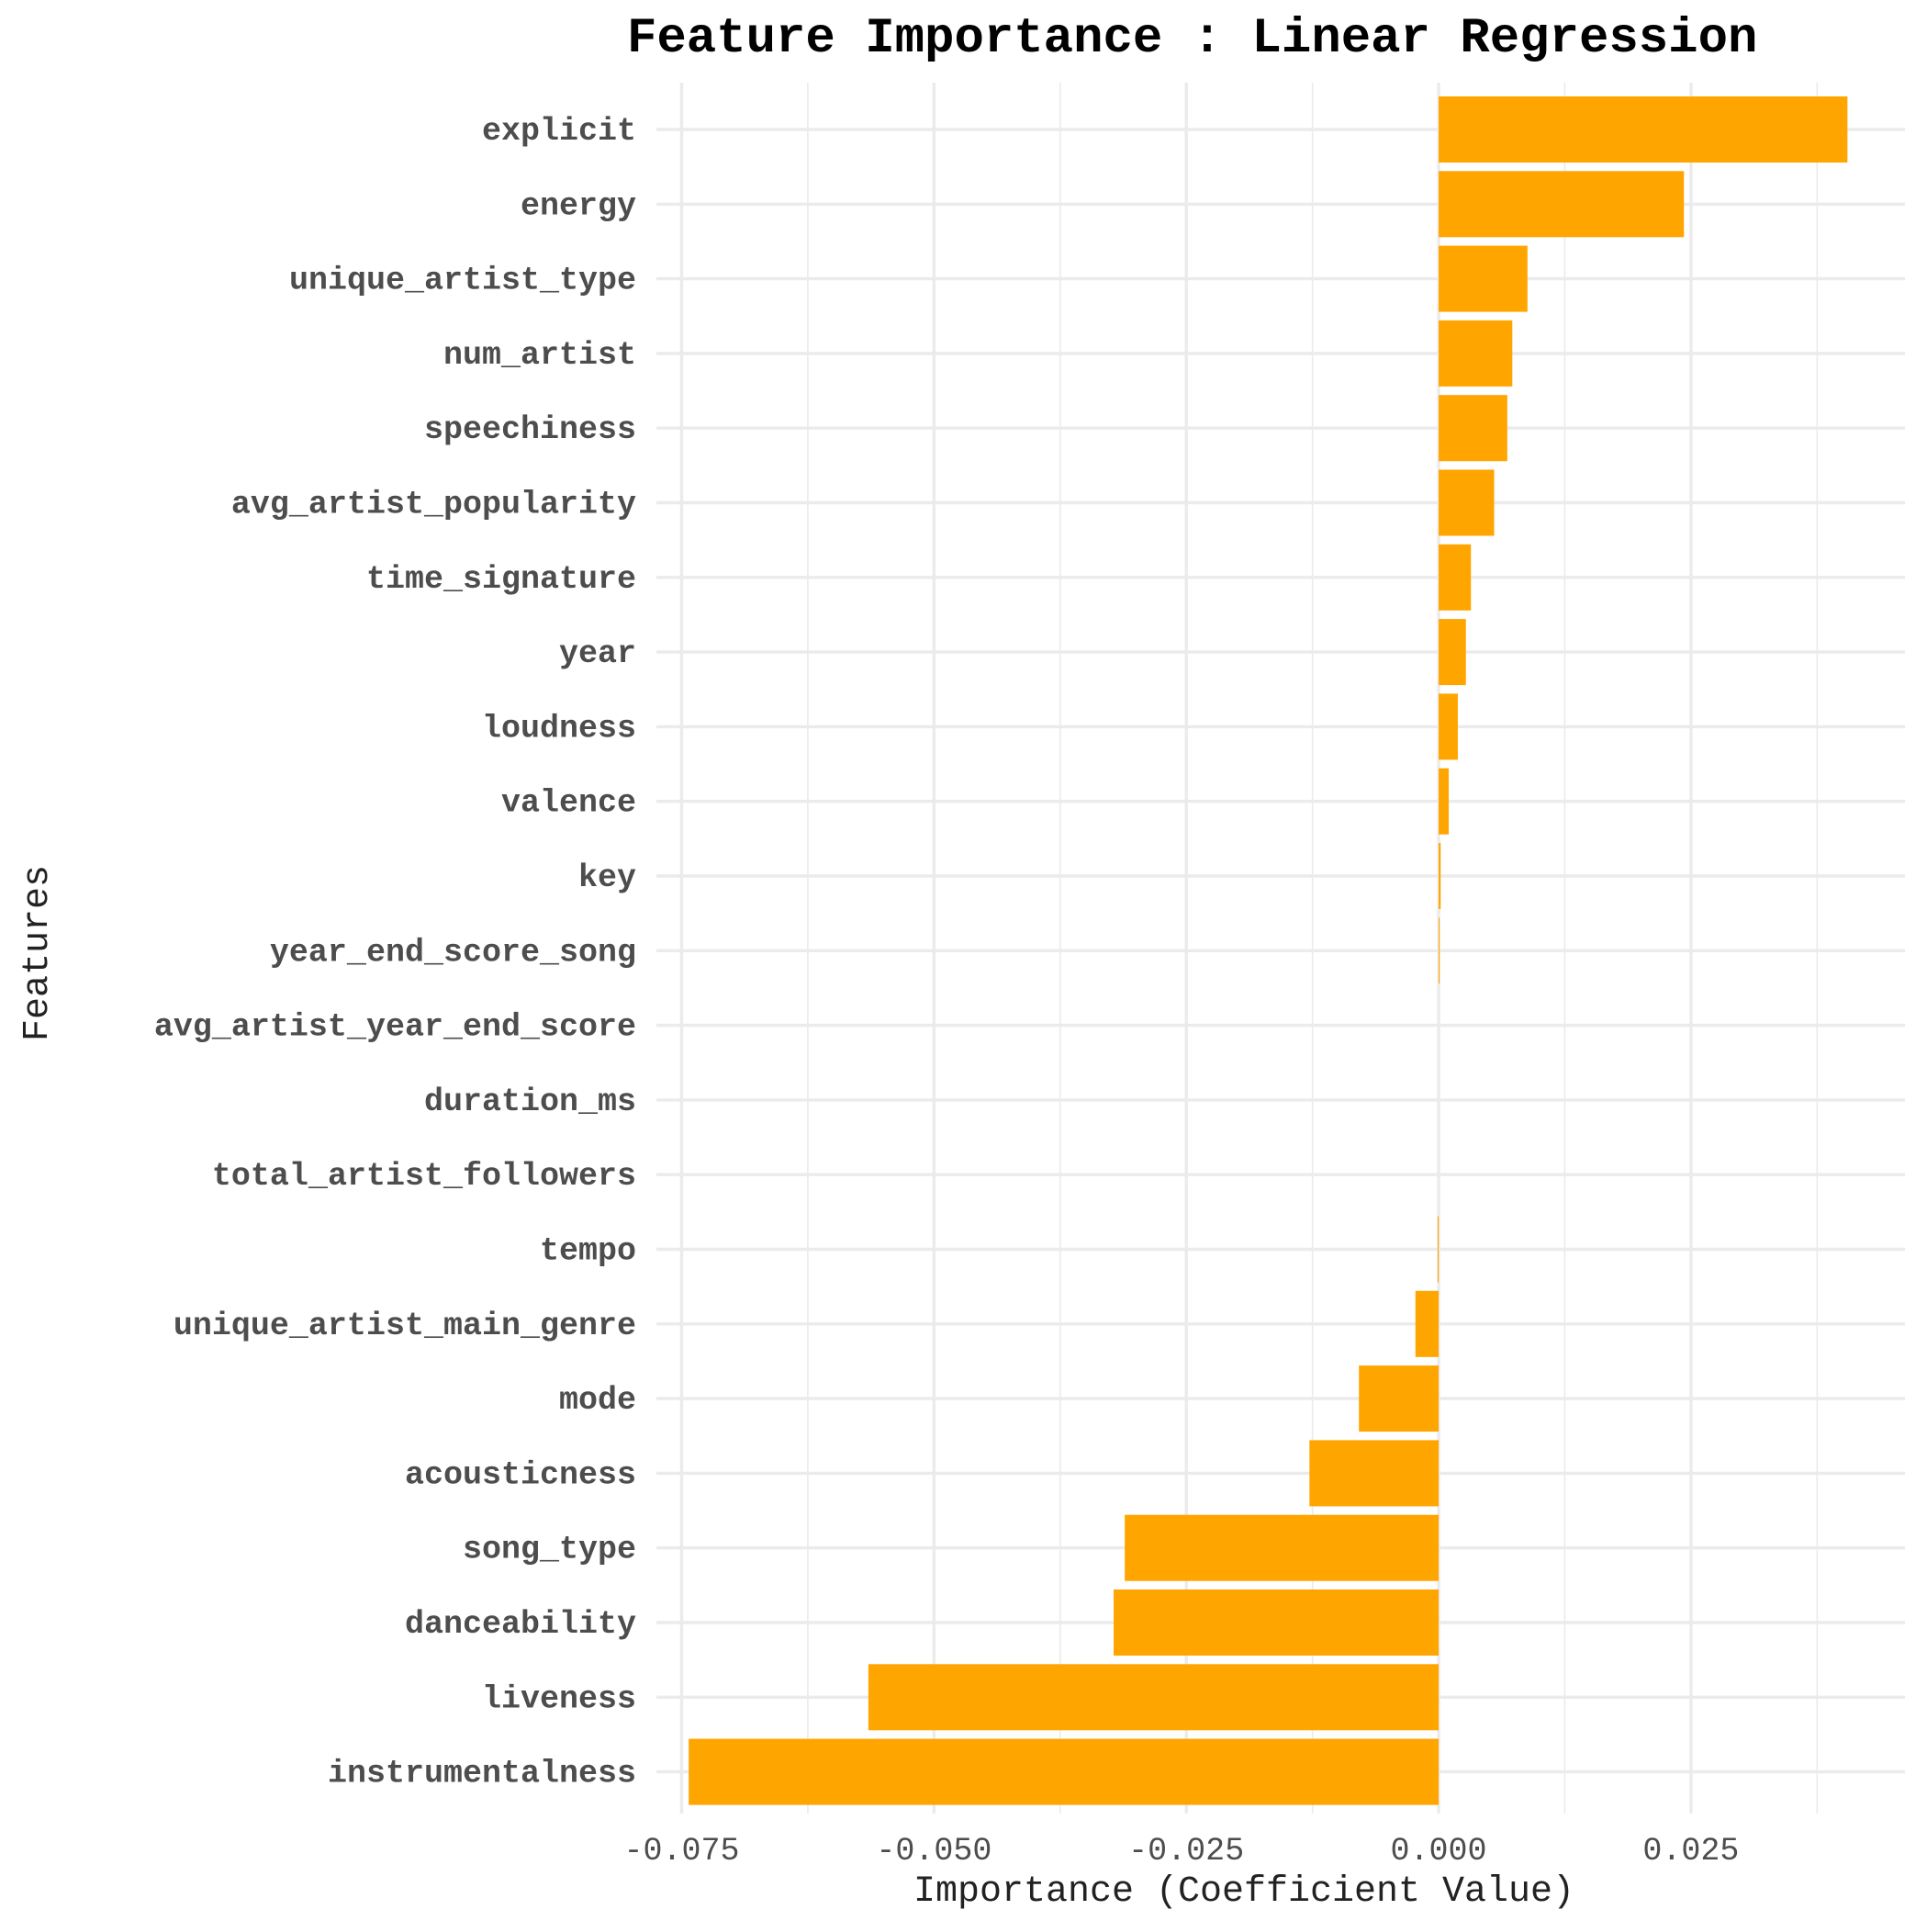 Image resolution: width=1927 pixels, height=1932 pixels. I want to click on y-axis-title: Features, so click(38, 953).